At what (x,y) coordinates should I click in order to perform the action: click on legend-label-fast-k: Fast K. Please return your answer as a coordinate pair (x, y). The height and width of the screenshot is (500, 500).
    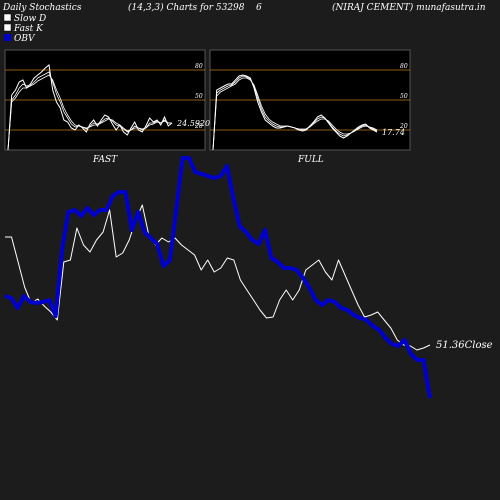
    Looking at the image, I should click on (28, 29).